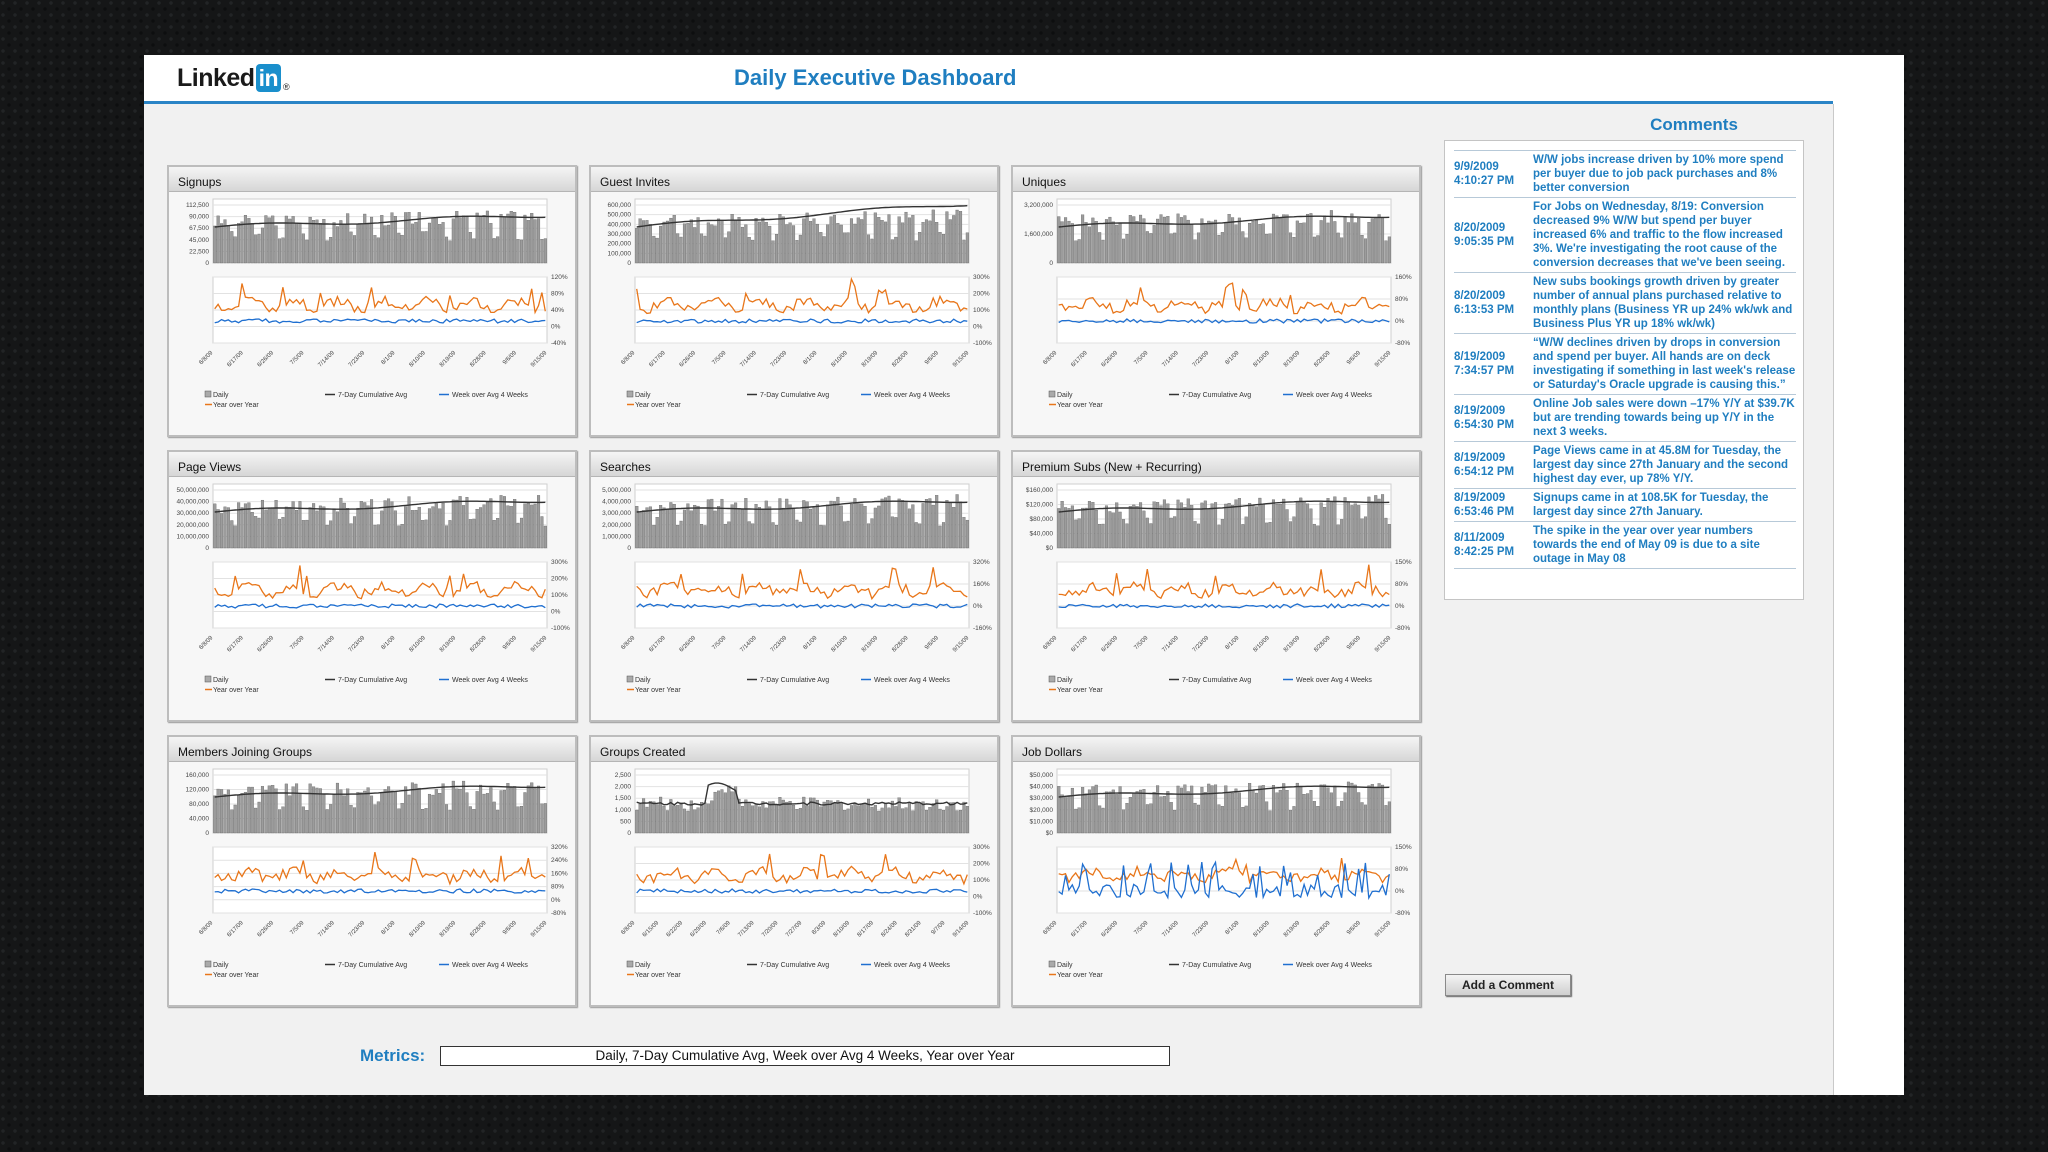 The height and width of the screenshot is (1152, 2048). What do you see at coordinates (1050, 548) in the screenshot?
I see `y-tick-label: $0` at bounding box center [1050, 548].